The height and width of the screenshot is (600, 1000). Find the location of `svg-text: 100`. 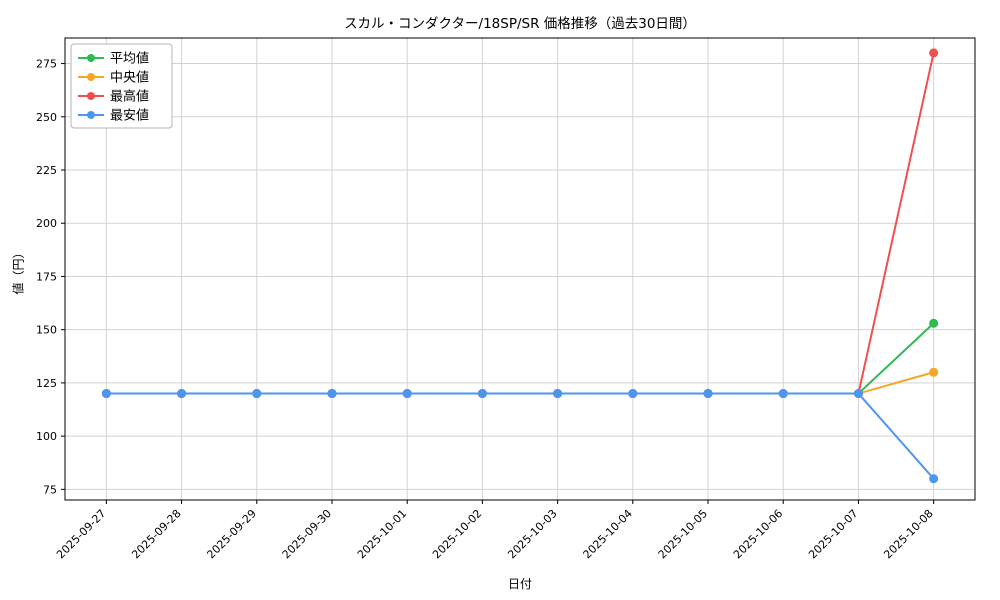

svg-text: 100 is located at coordinates (46, 436).